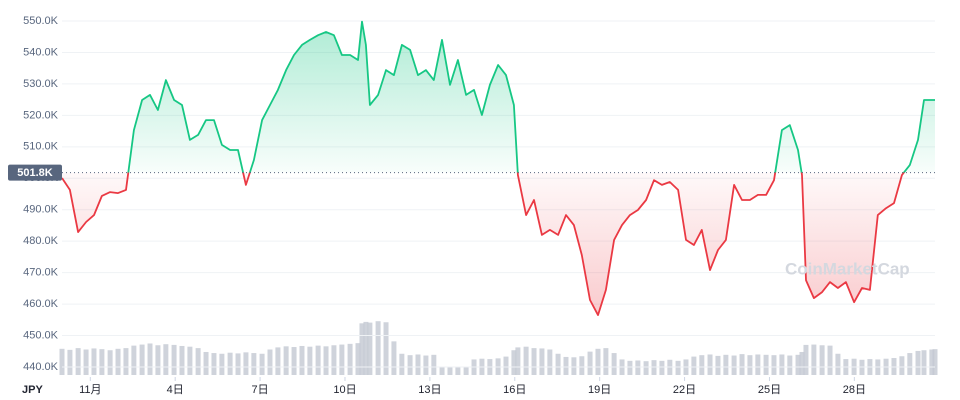 This screenshot has height=400, width=960. I want to click on volume-layer, so click(498, 348).